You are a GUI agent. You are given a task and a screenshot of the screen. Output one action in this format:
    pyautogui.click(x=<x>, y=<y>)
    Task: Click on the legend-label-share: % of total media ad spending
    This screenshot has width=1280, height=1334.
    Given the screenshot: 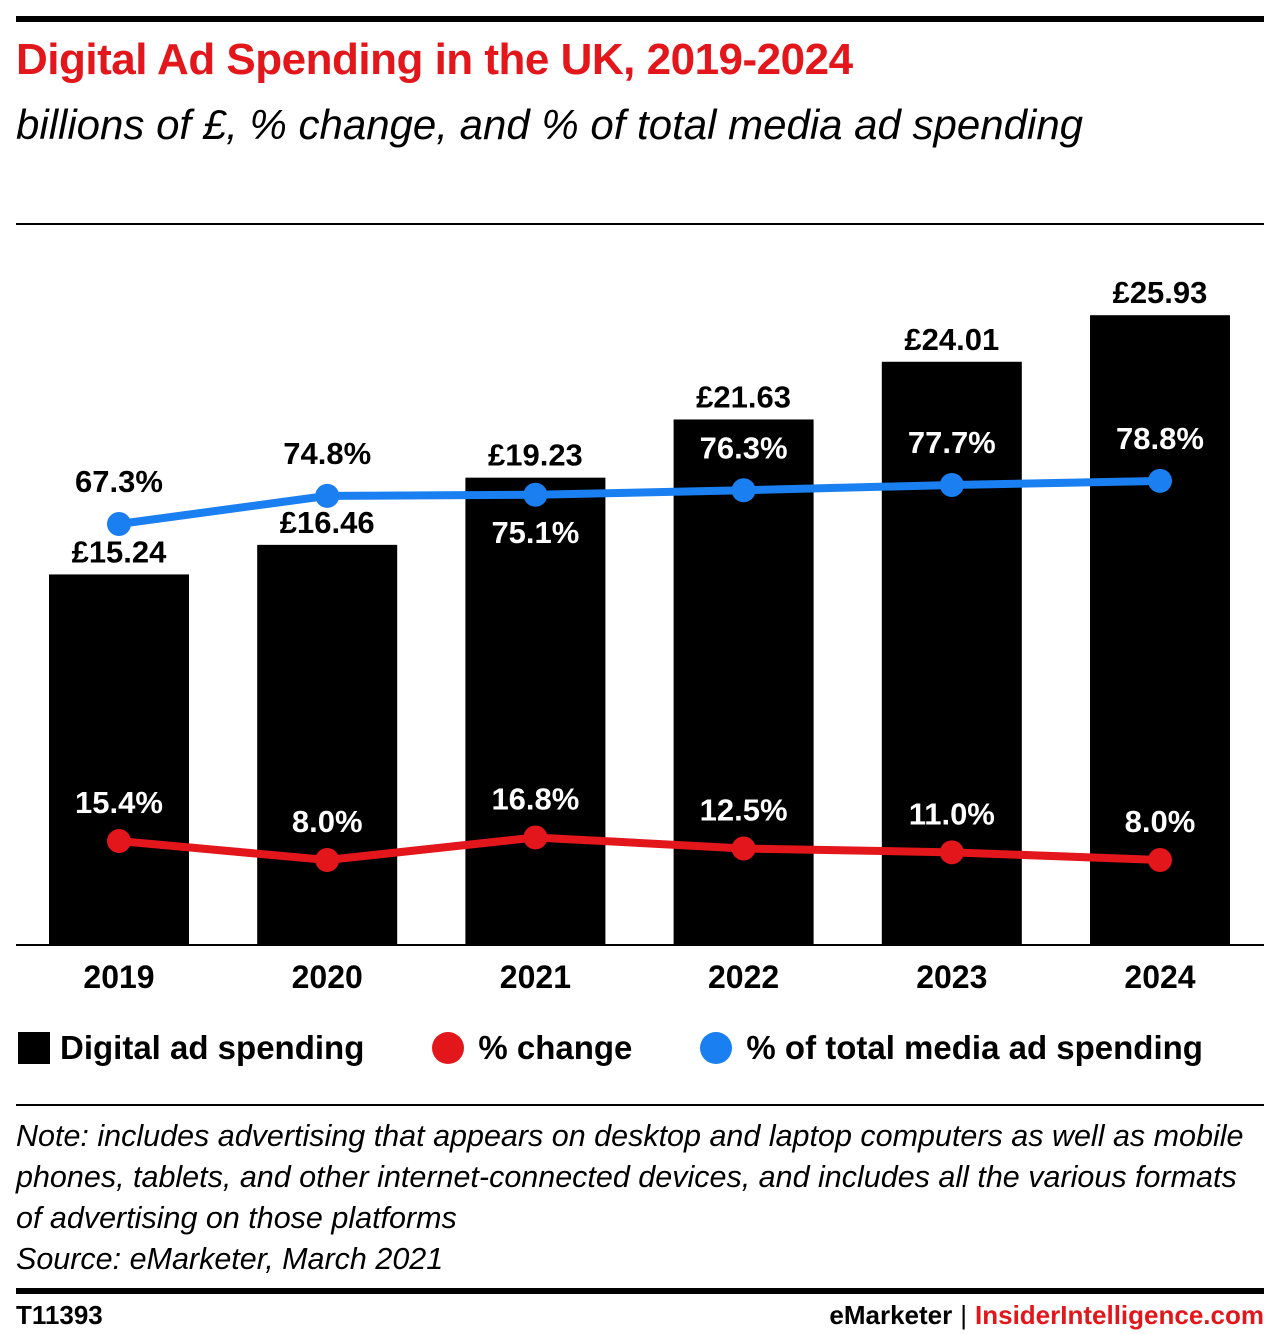 What is the action you would take?
    pyautogui.click(x=974, y=1047)
    